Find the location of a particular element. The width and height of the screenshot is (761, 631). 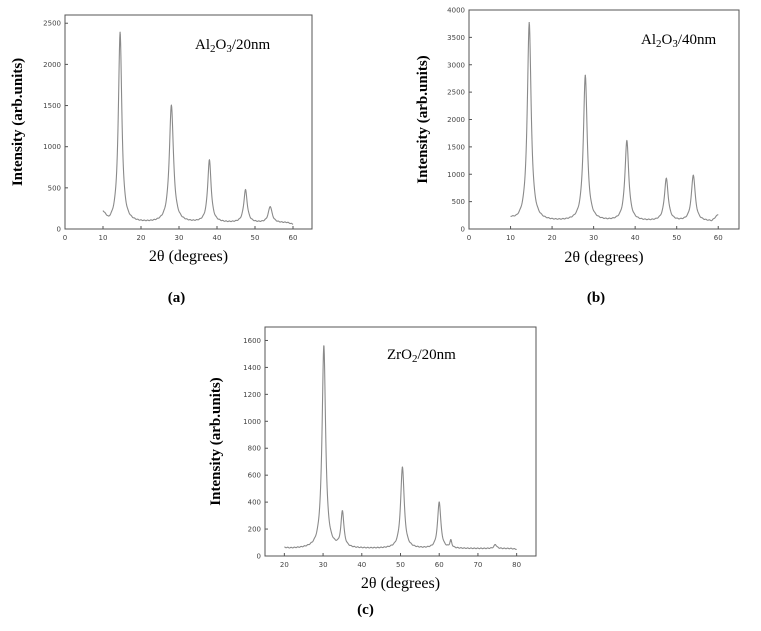

sample-label: ZrO2/20nm is located at coordinates (421, 356).